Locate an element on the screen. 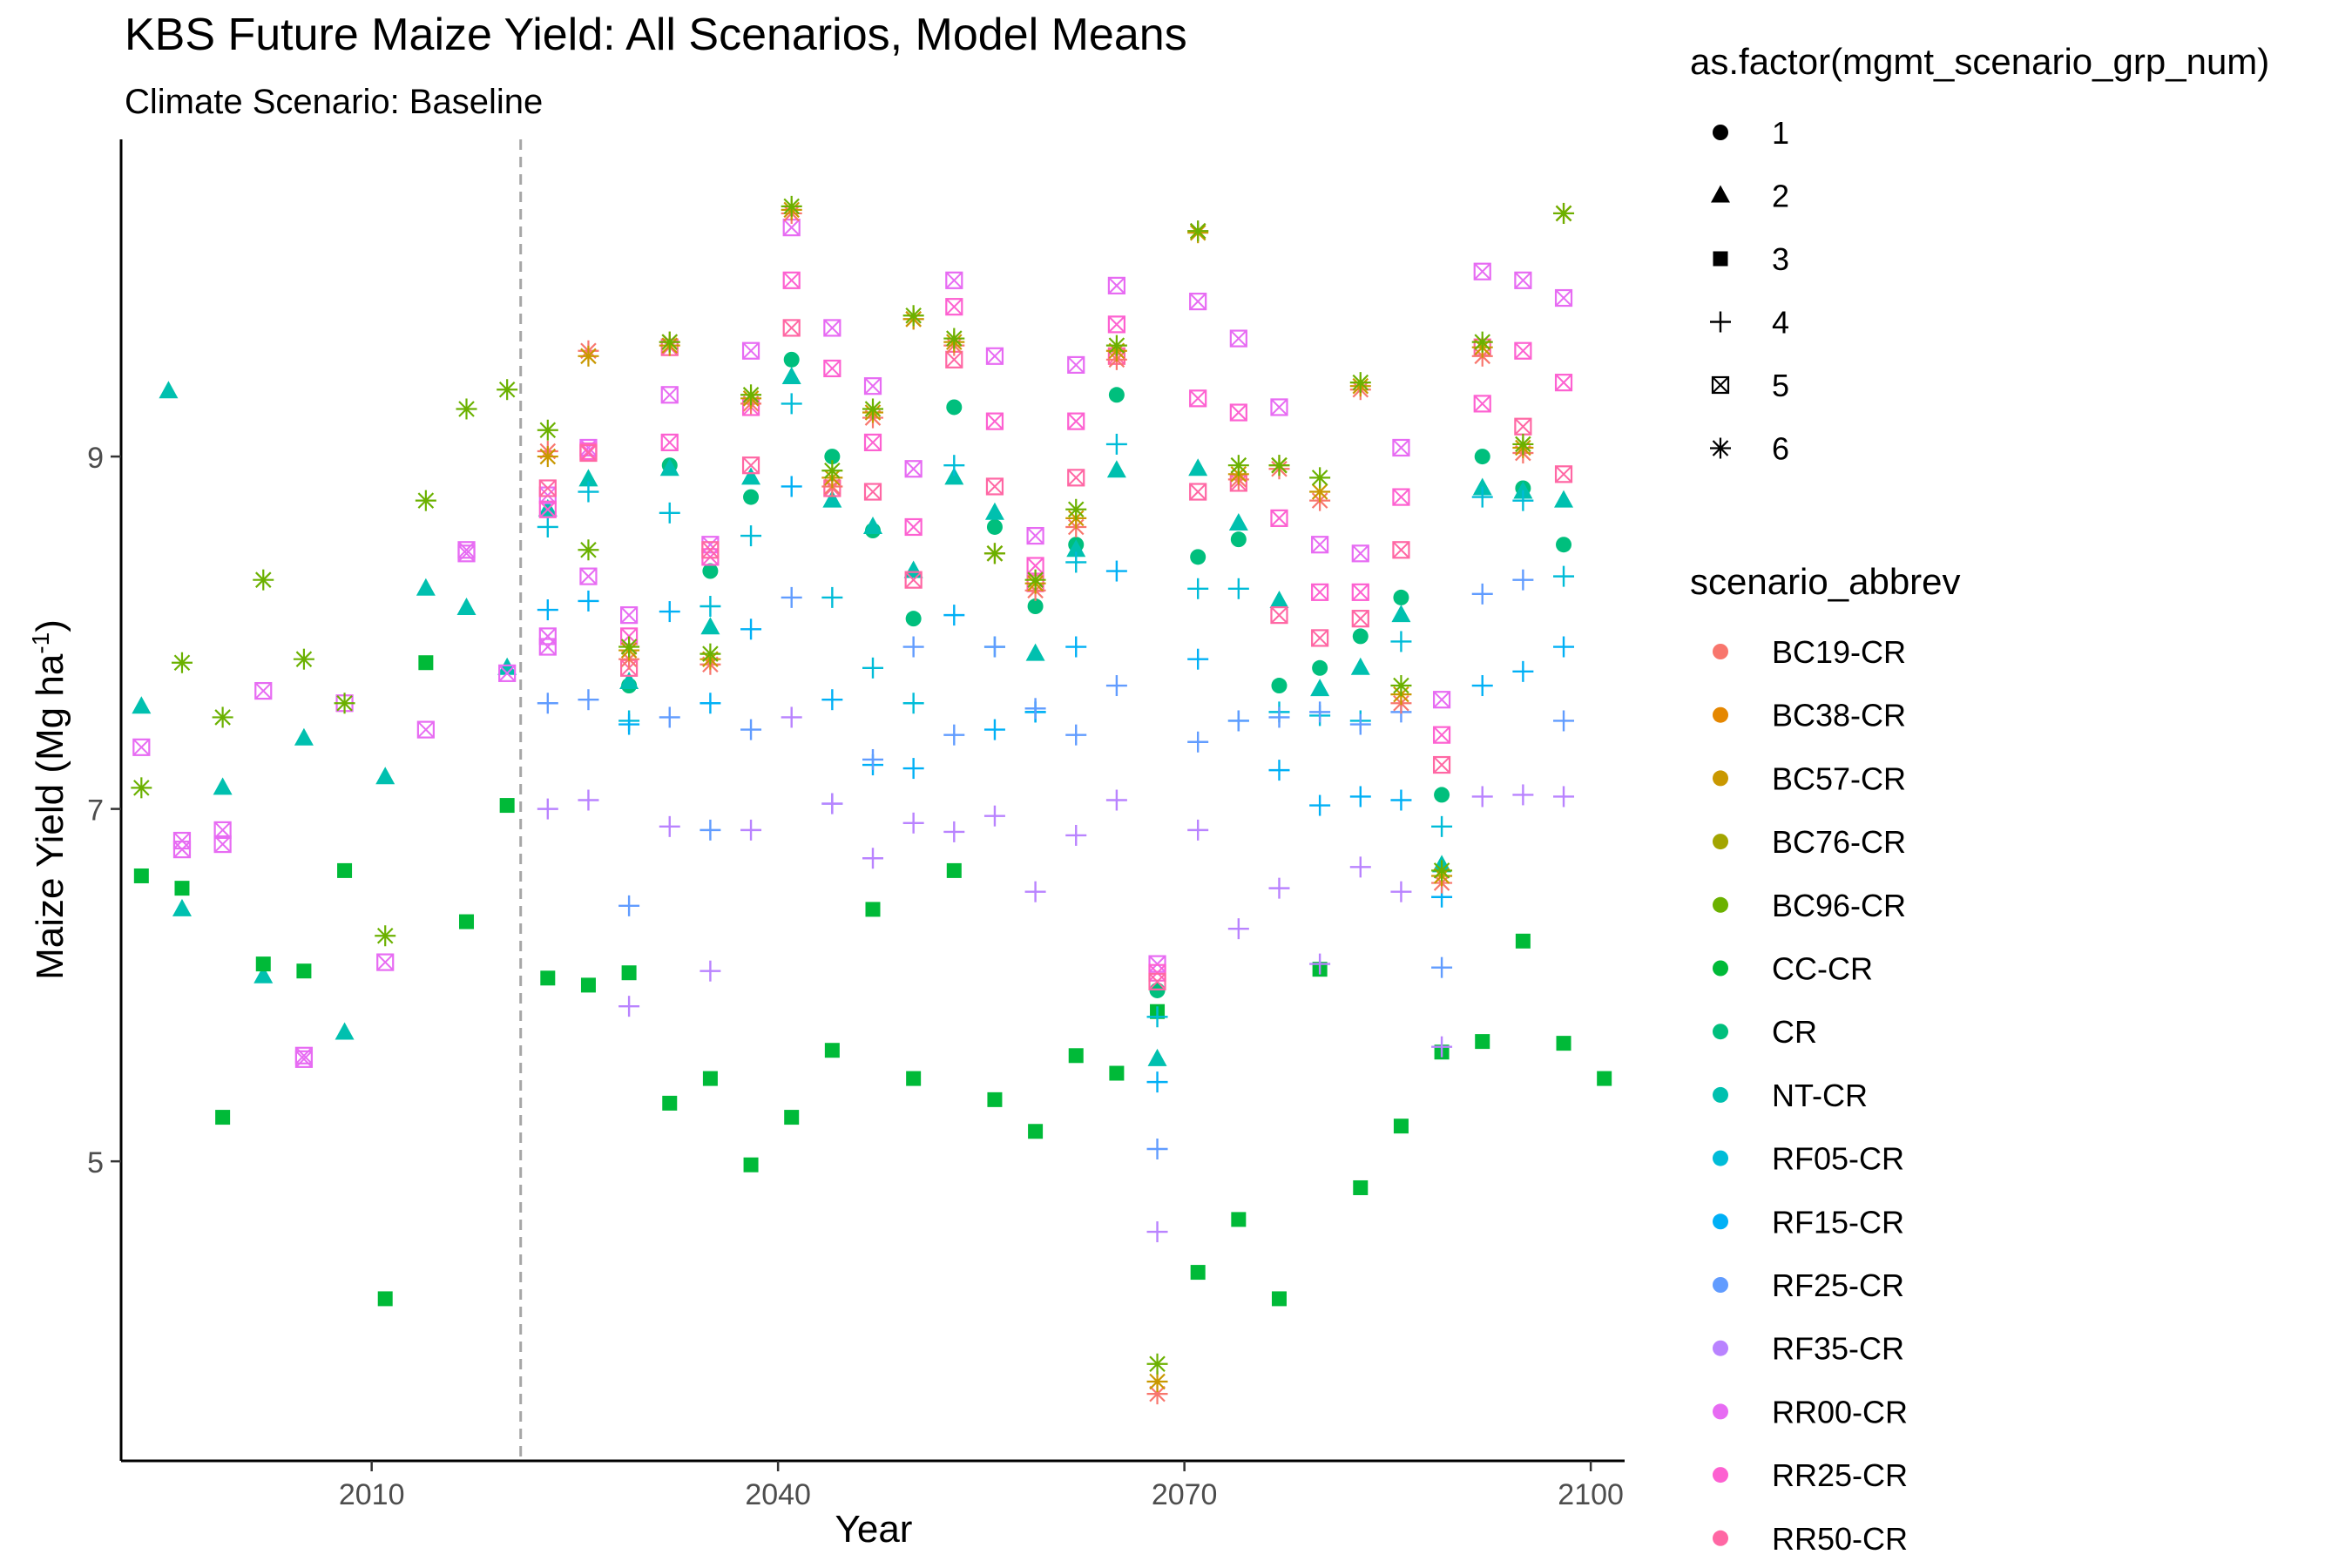 The height and width of the screenshot is (1568, 2352). legend-shape-label: 2 is located at coordinates (1781, 196).